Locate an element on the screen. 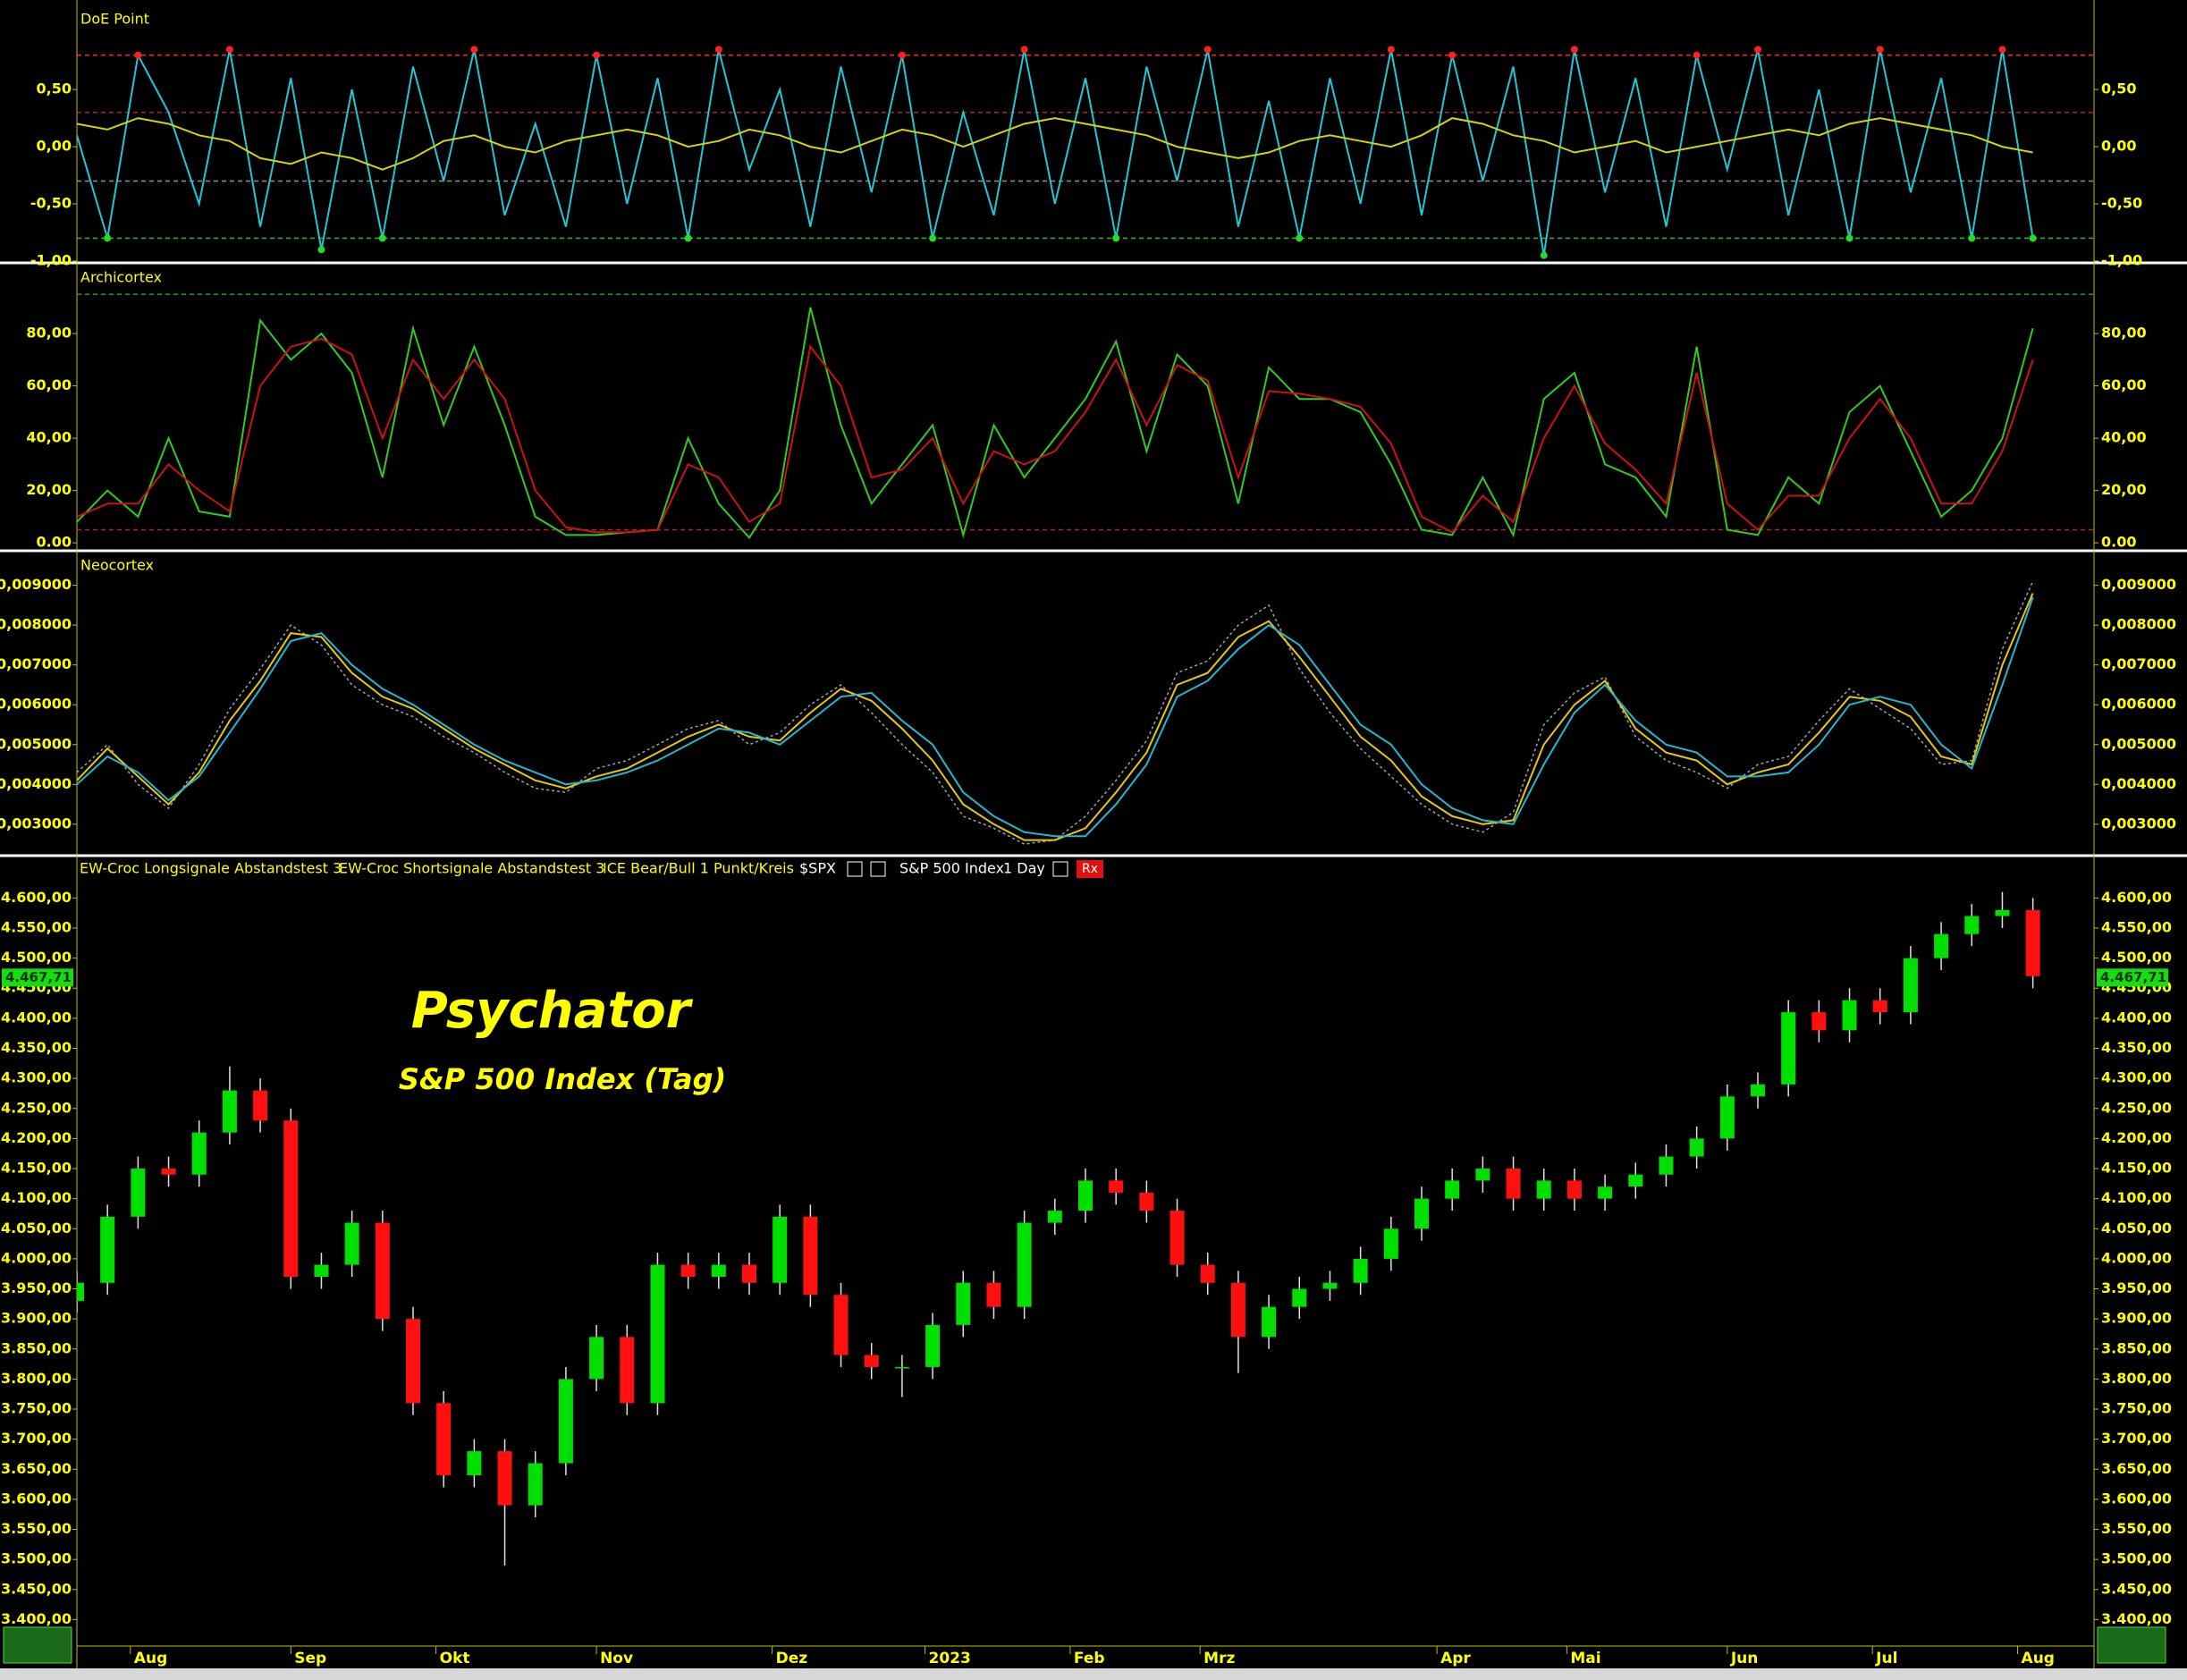  y-tick-label: 60,00 is located at coordinates (49, 385).